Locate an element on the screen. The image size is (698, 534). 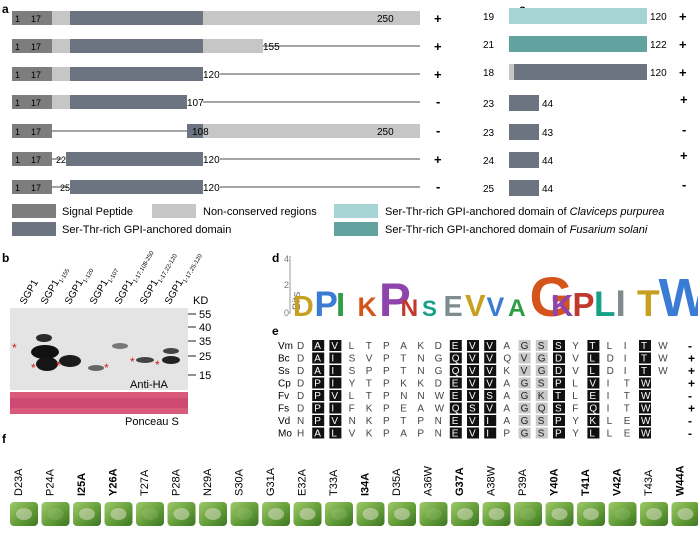
logo-ytick: 4 is located at coordinates (286, 259).